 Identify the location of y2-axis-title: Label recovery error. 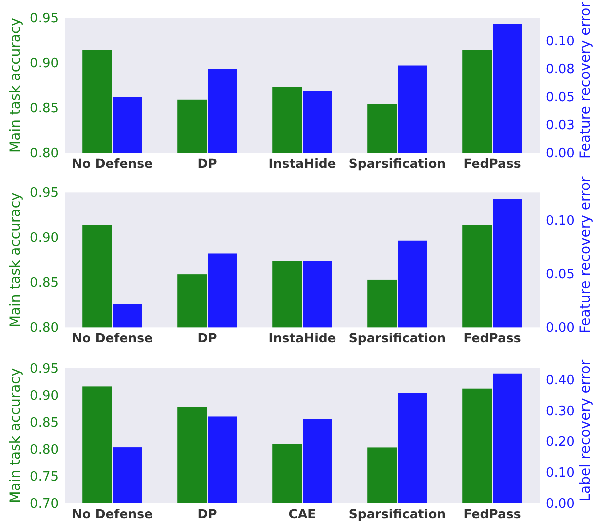
(586, 431).